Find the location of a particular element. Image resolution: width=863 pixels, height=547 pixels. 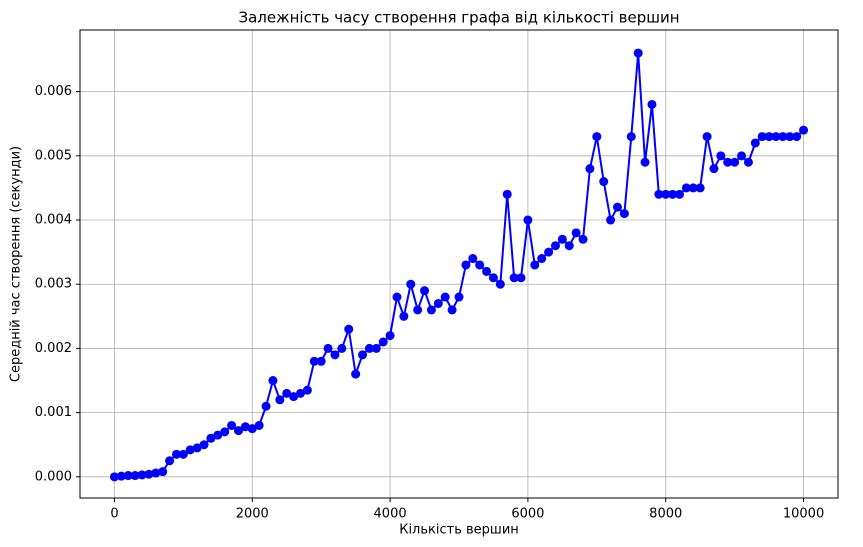

y-tick-label: 0.003 is located at coordinates (53, 284).